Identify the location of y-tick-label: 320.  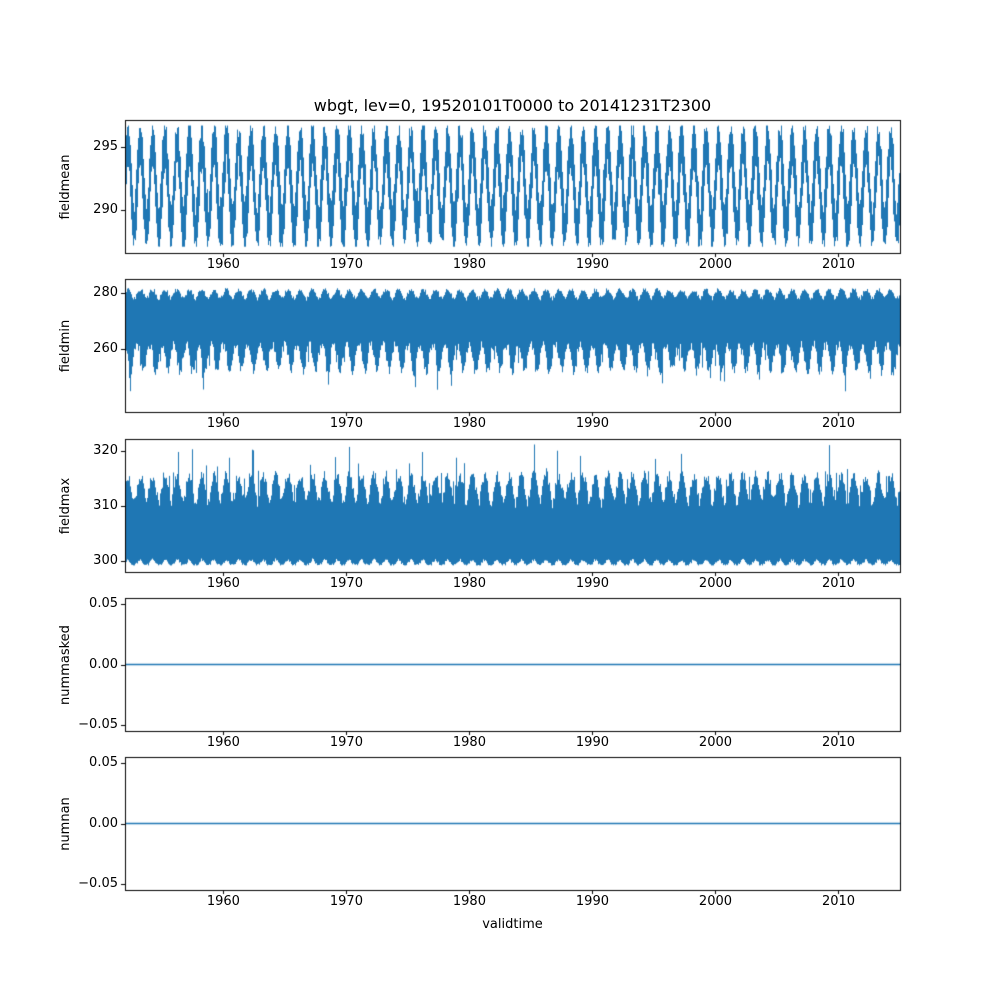
(105, 451).